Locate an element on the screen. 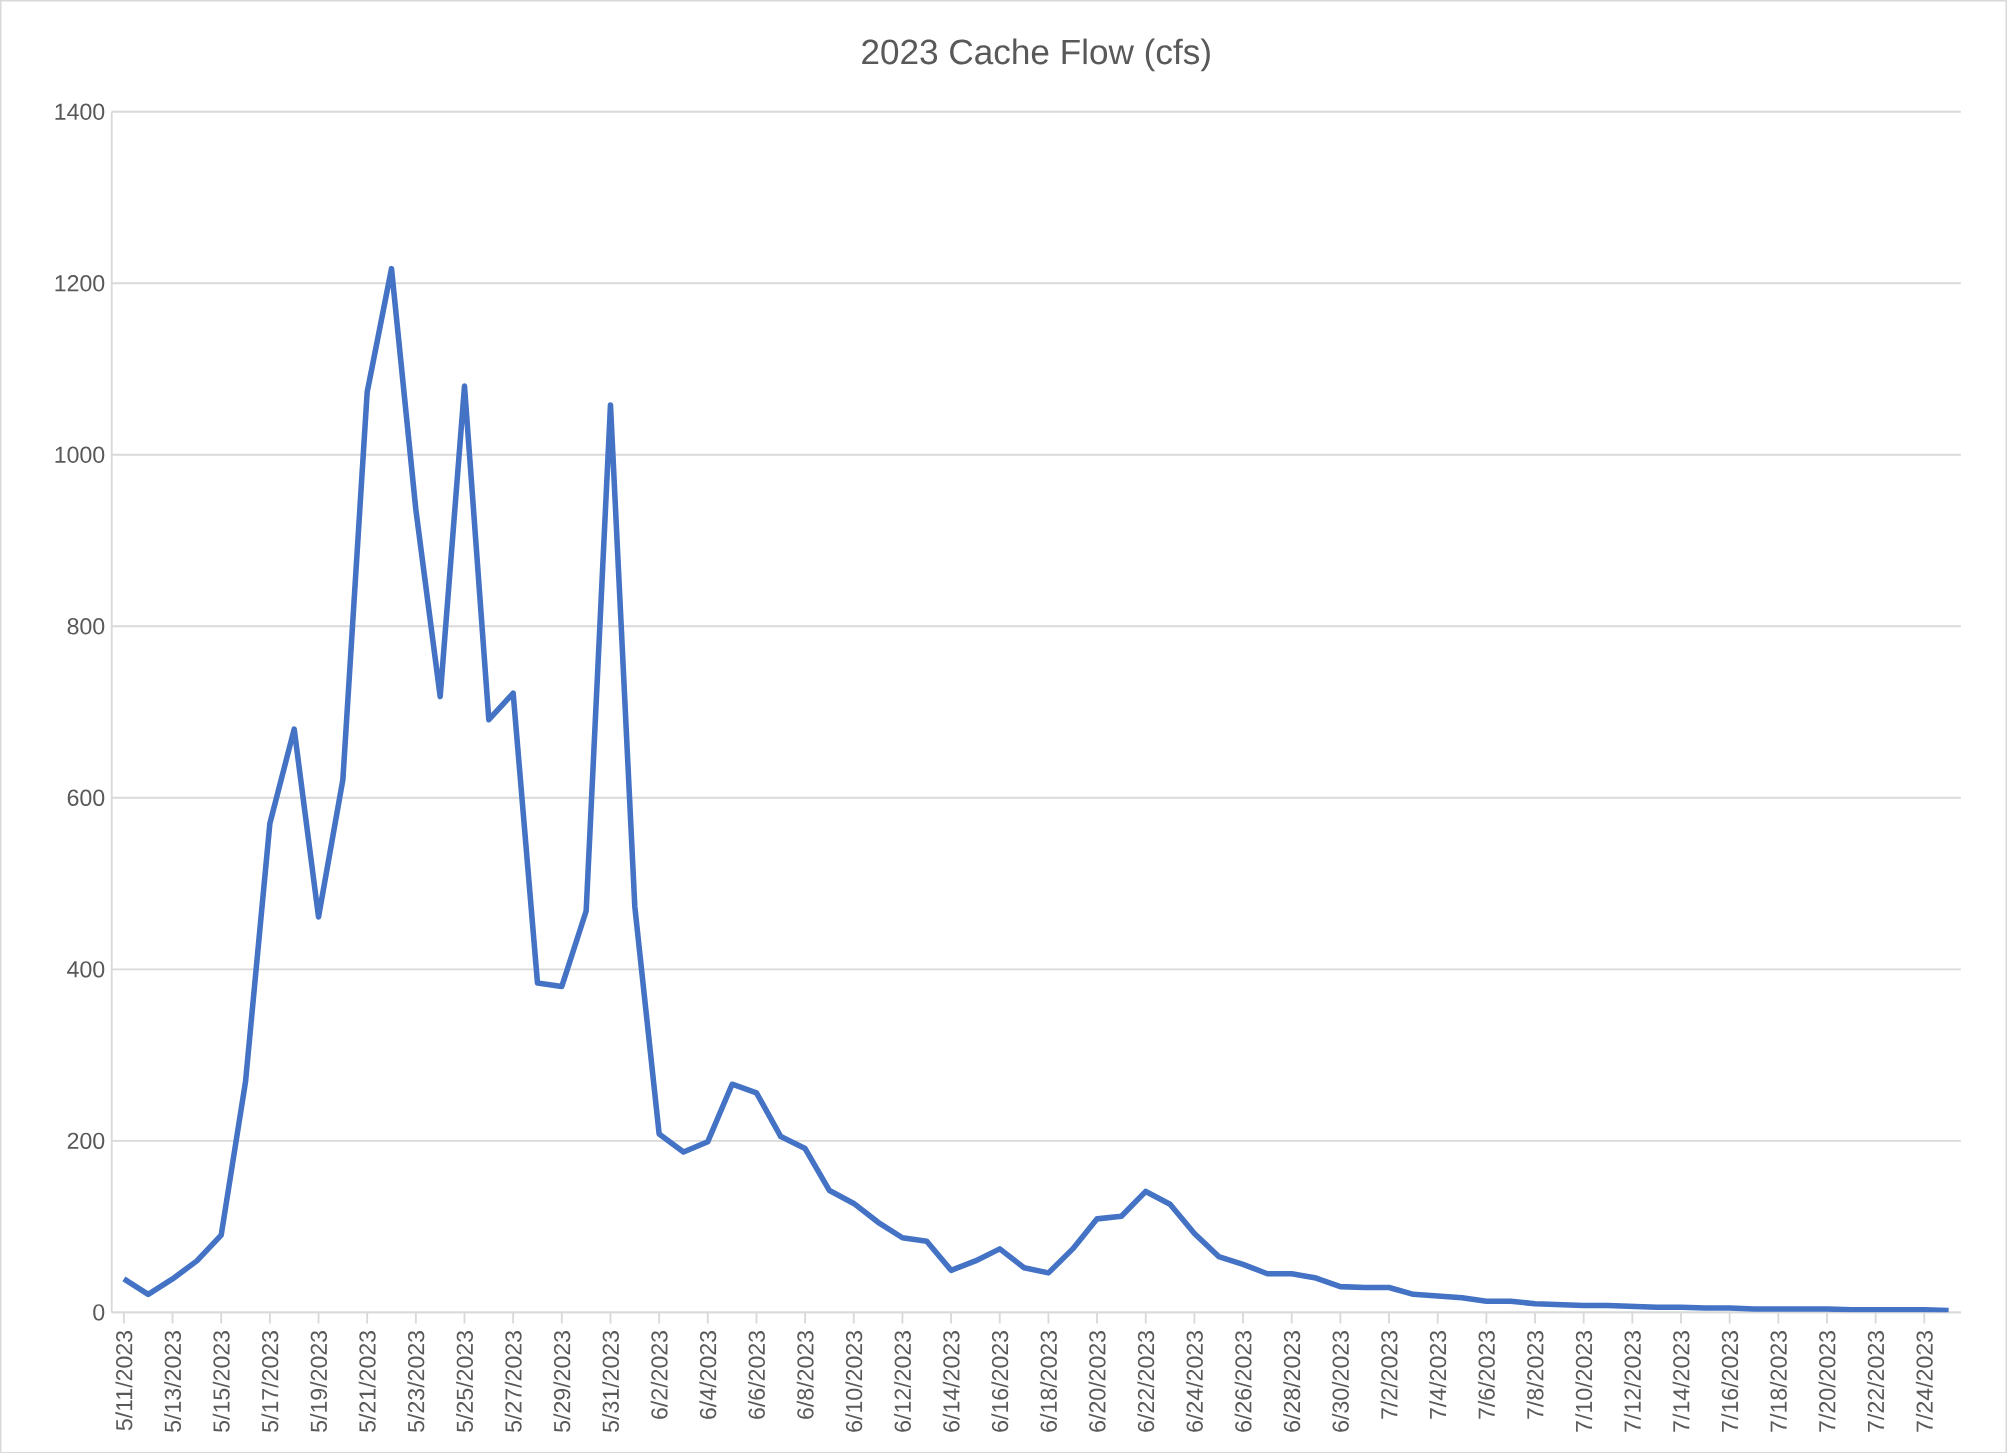  x-tick-label: 5/19/2023 is located at coordinates (319, 1381).